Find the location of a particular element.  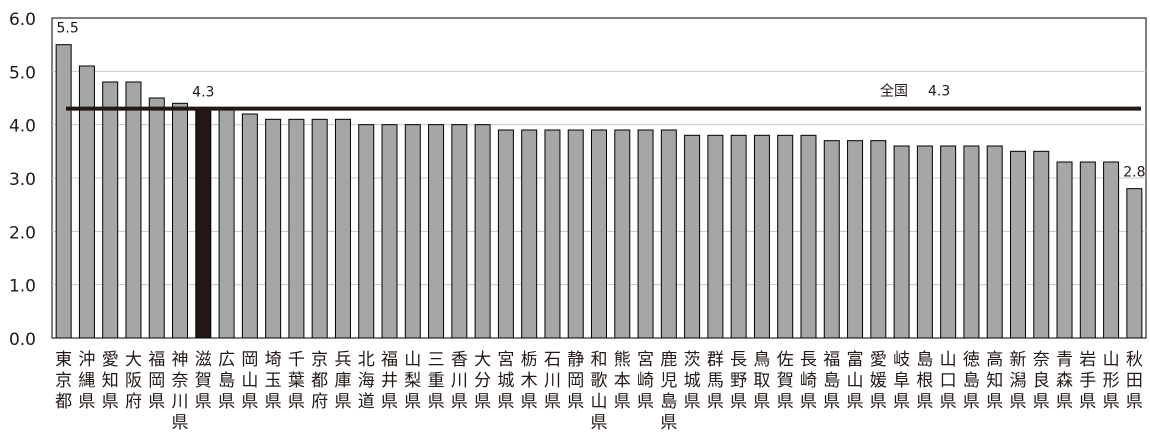

y-tick-label: 3.0 is located at coordinates (22, 180).